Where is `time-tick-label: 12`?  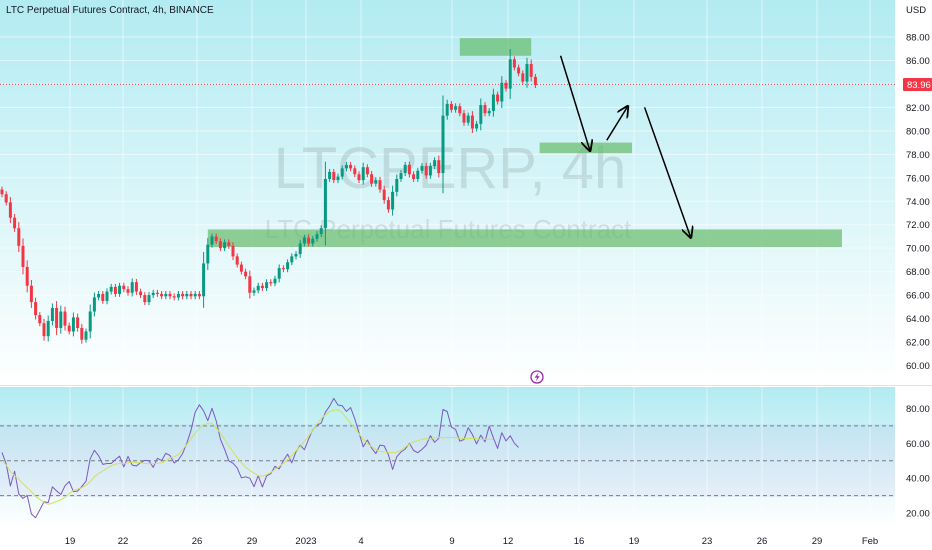
time-tick-label: 12 is located at coordinates (508, 541).